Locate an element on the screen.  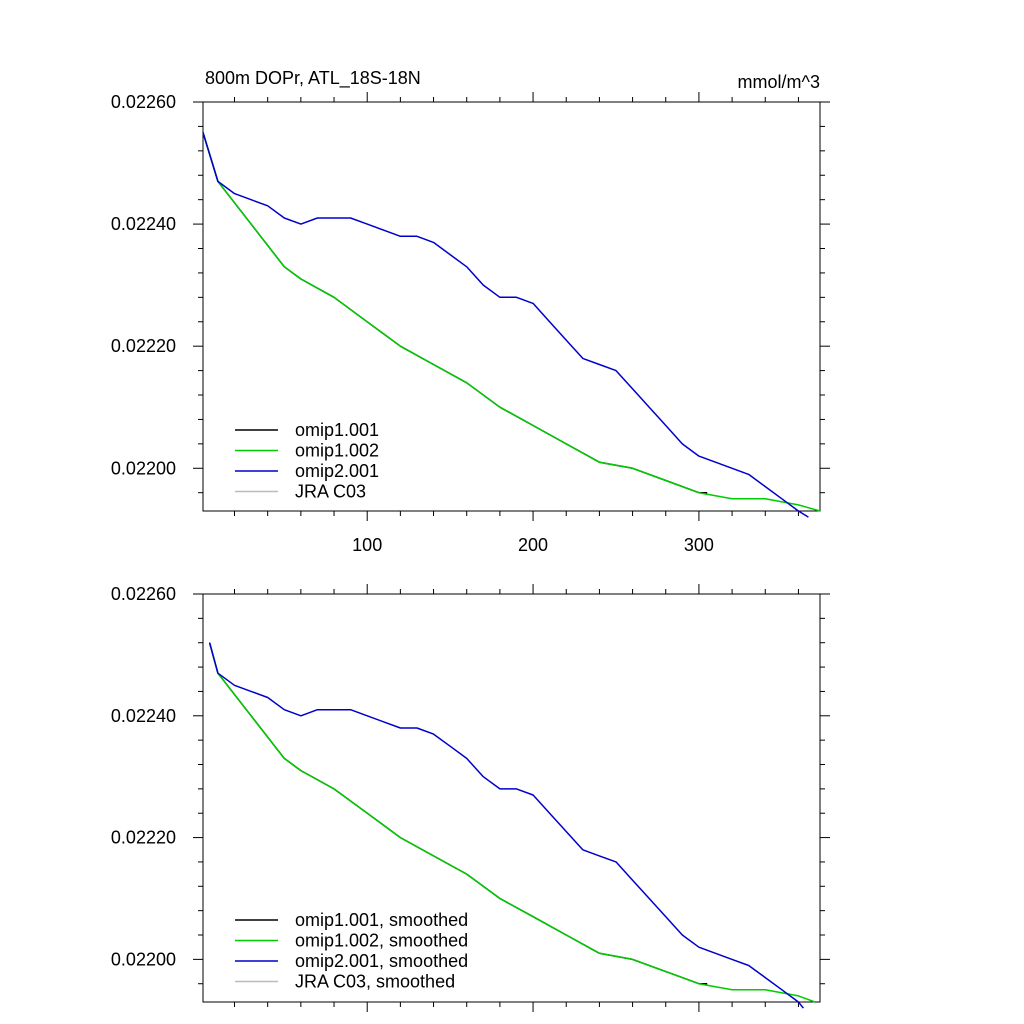
units-label: mmol/m^3 is located at coordinates (779, 82).